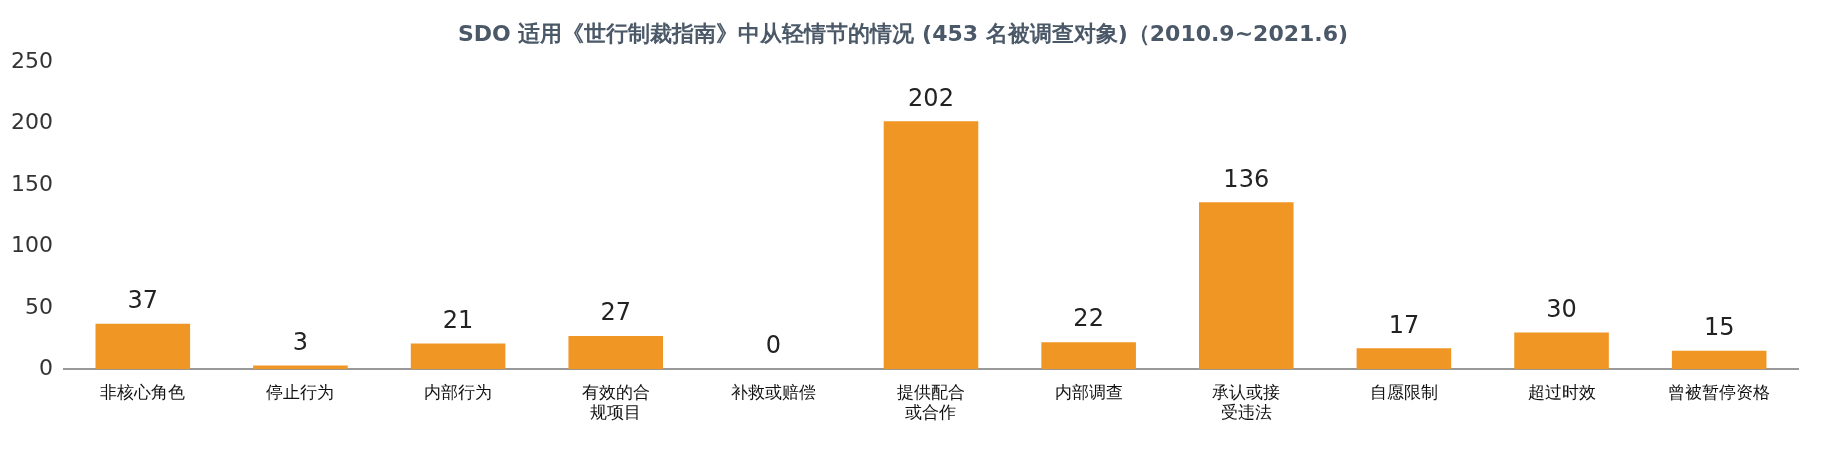 The image size is (1834, 449). What do you see at coordinates (773, 345) in the screenshot?
I see `data-label: 0` at bounding box center [773, 345].